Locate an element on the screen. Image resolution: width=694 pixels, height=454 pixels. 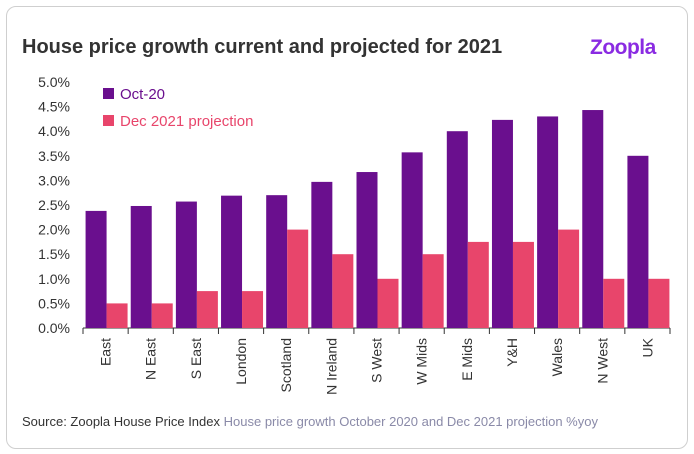
x-tick-label: Wales is located at coordinates (557, 357).